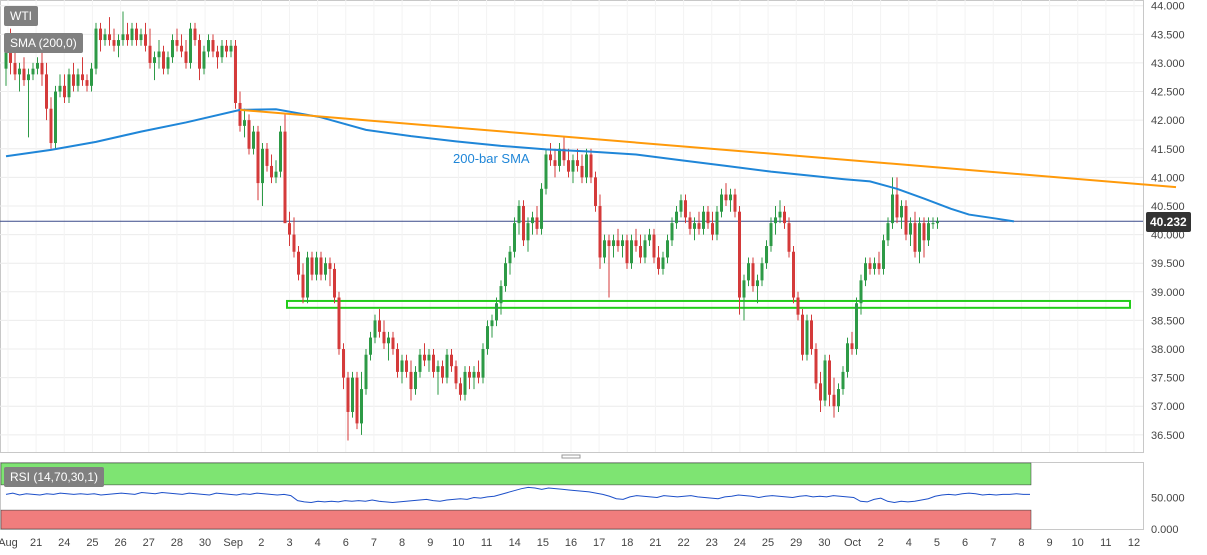  What do you see at coordinates (1021, 543) in the screenshot?
I see `time-tick-label: 8` at bounding box center [1021, 543].